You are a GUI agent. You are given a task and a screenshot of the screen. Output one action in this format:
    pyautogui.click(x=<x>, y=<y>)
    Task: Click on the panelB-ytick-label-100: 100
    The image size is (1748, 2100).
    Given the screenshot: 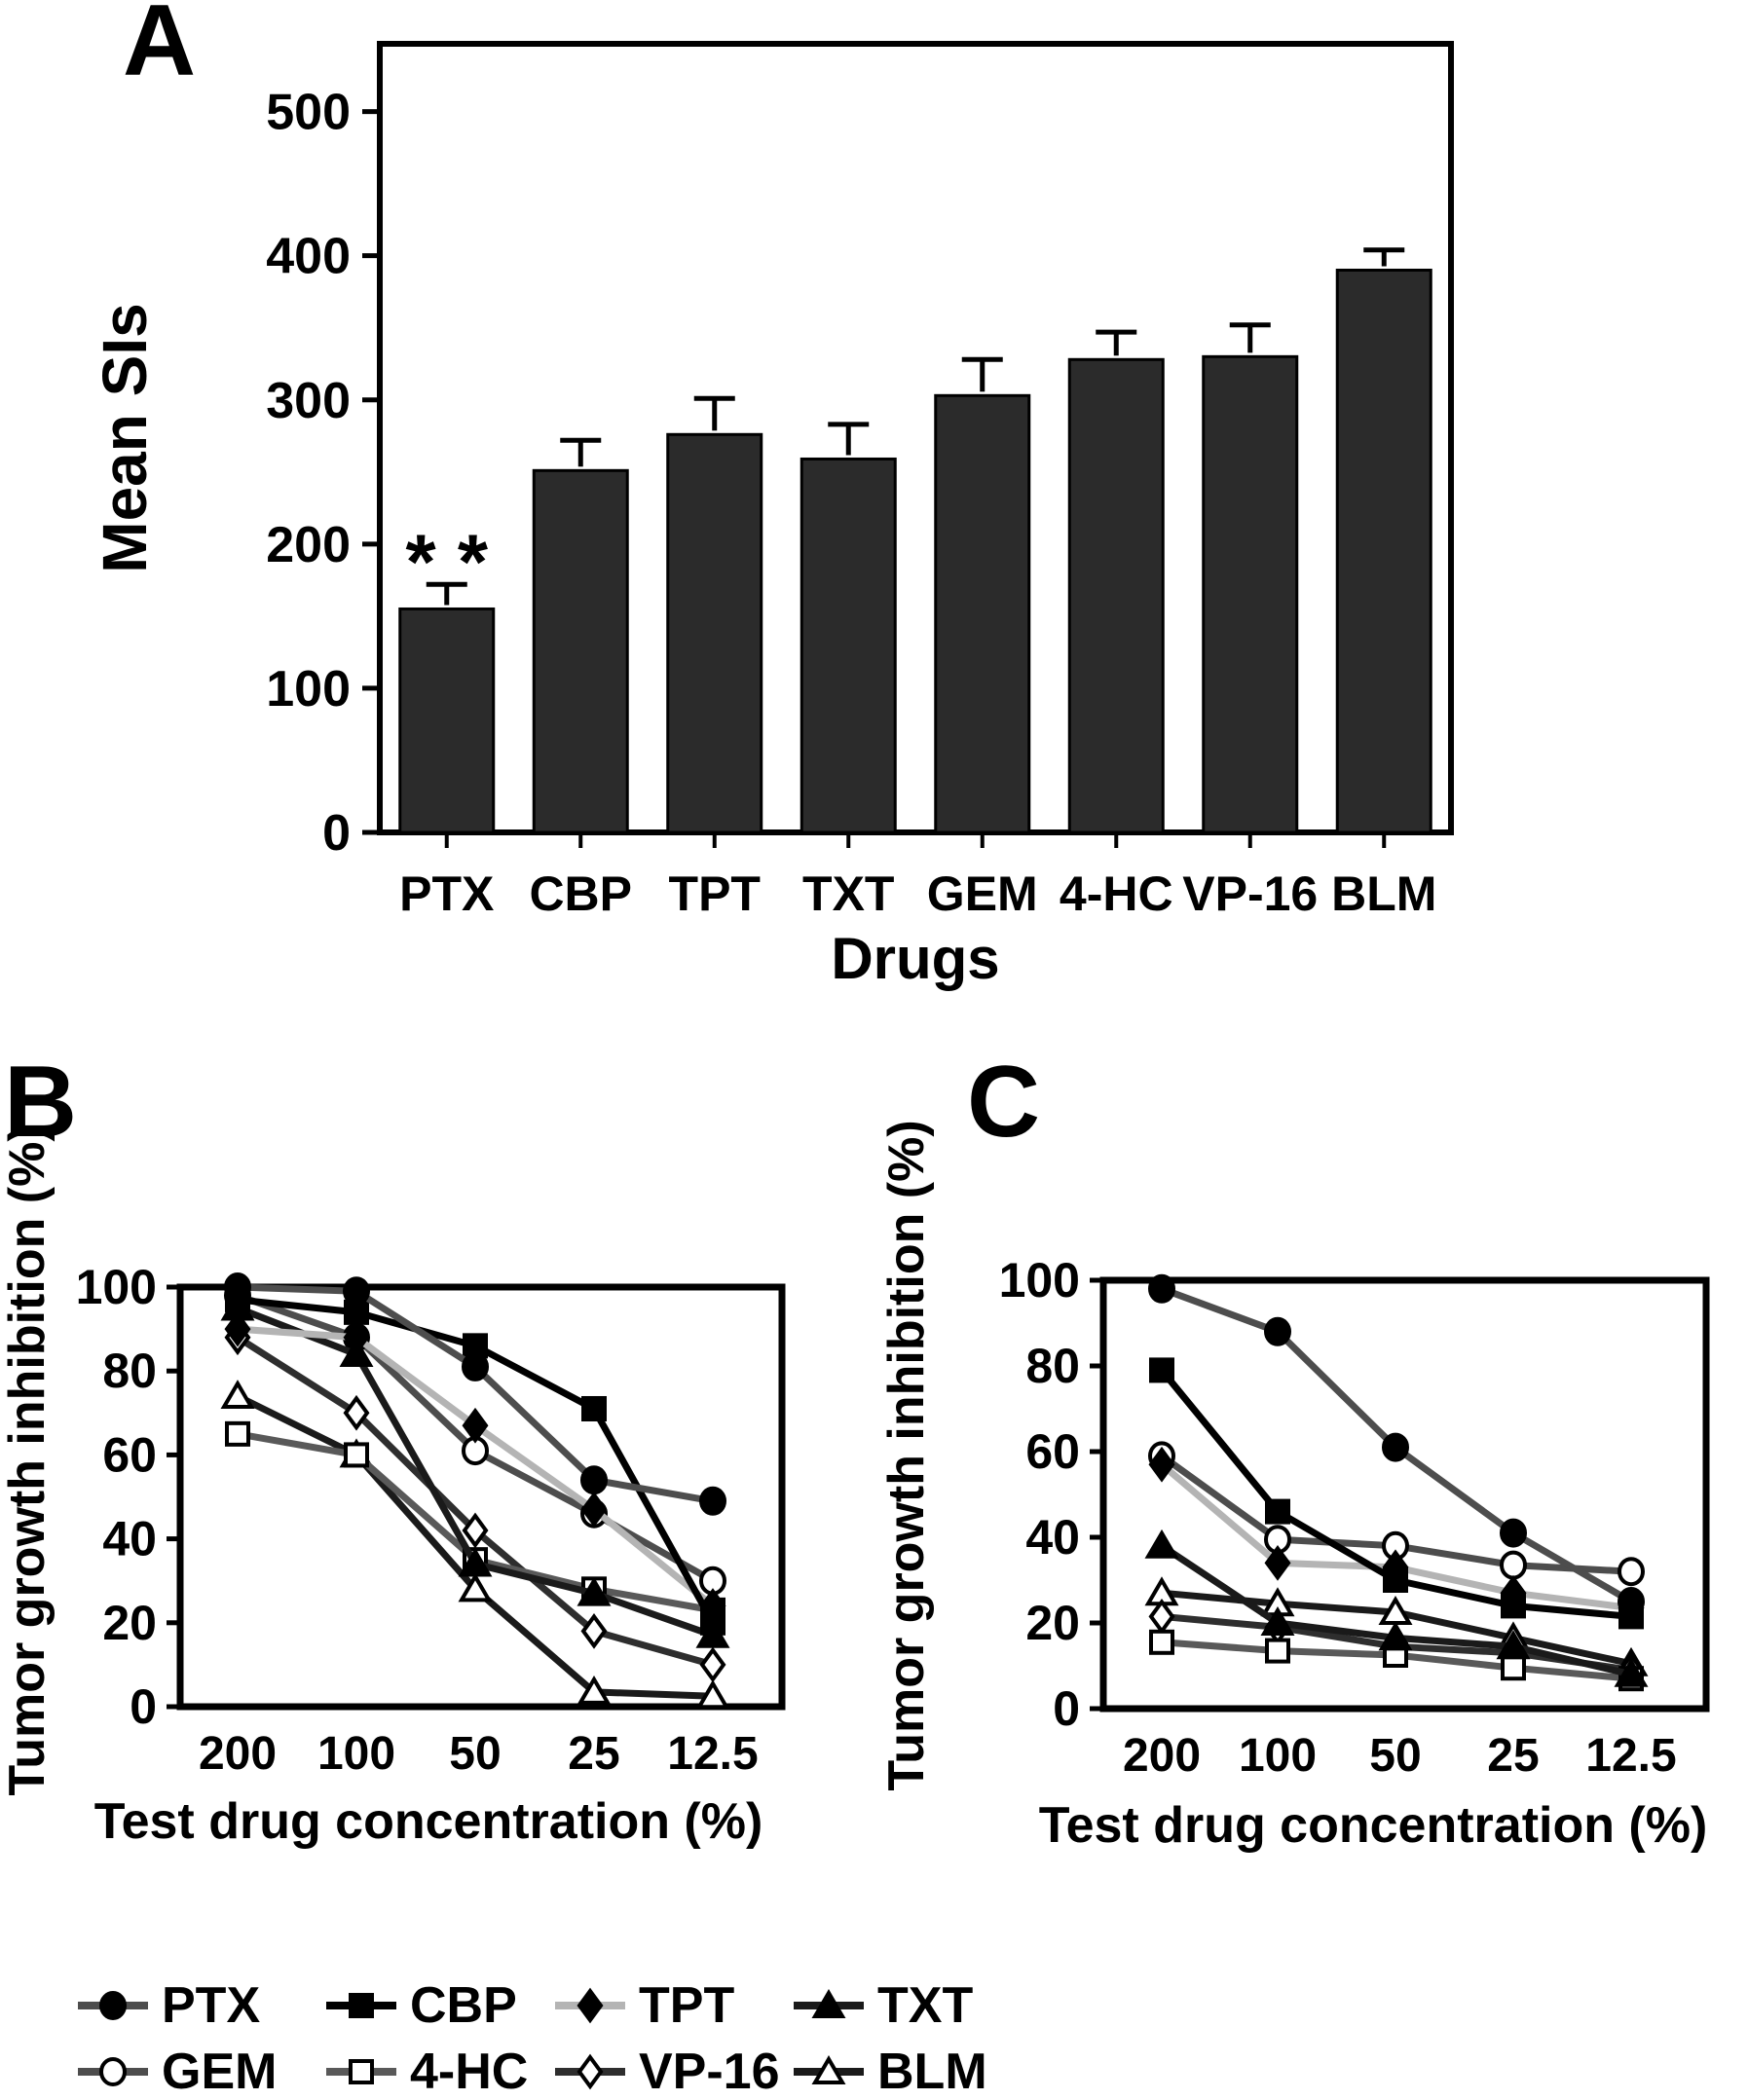 What is the action you would take?
    pyautogui.click(x=117, y=1287)
    